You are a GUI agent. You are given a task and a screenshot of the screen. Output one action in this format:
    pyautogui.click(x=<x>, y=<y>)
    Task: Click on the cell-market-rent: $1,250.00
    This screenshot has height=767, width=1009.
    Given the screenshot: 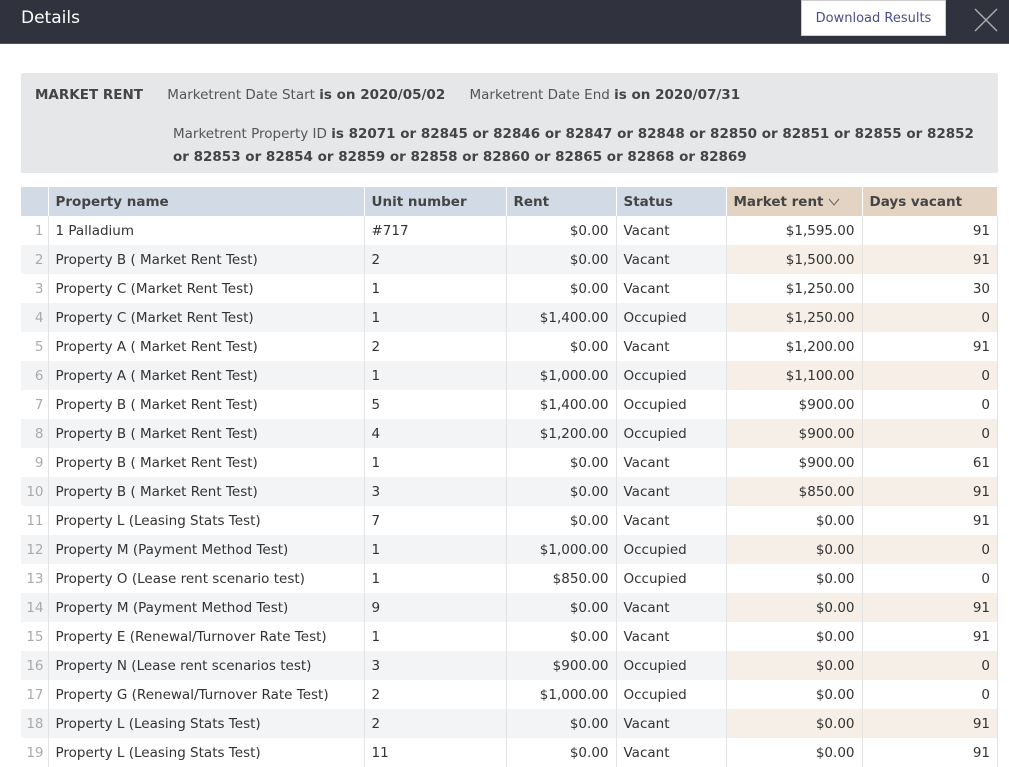 What is the action you would take?
    pyautogui.click(x=794, y=288)
    